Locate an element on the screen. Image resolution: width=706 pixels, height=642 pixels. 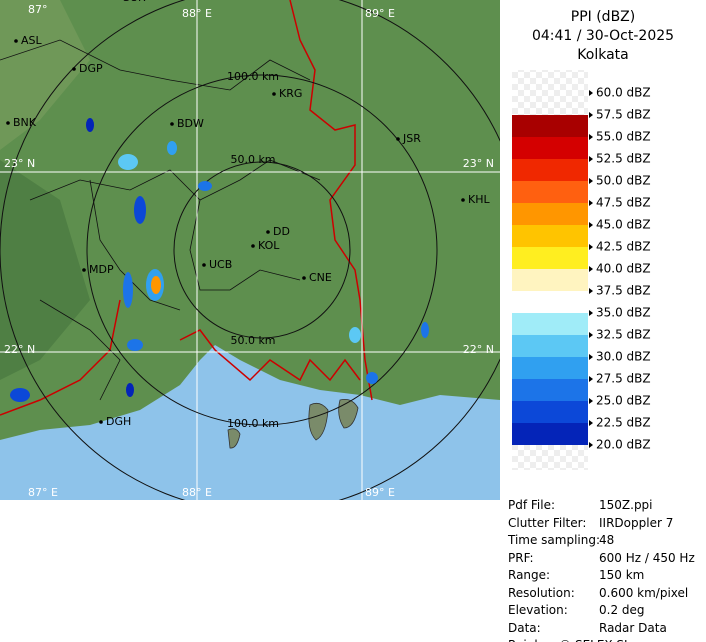
info-value: Radar Data is located at coordinates (633, 627).